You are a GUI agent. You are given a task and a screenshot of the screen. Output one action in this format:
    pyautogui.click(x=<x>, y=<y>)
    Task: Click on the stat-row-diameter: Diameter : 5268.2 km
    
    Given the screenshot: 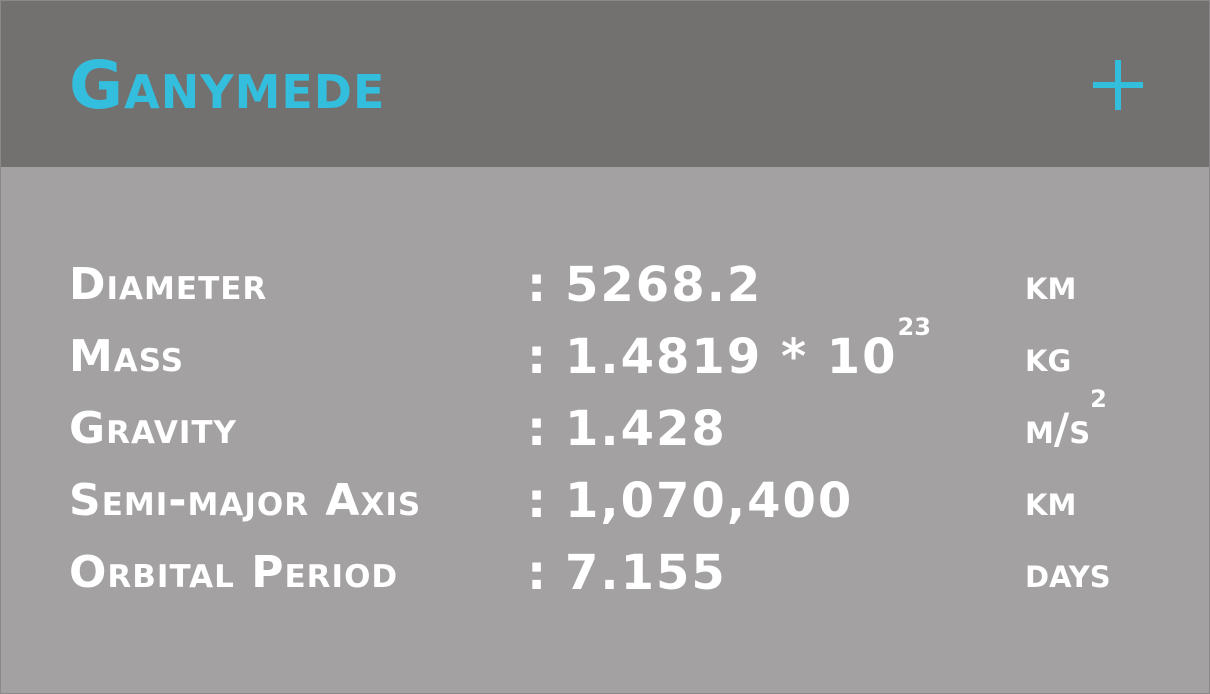 What is the action you would take?
    pyautogui.click(x=605, y=285)
    